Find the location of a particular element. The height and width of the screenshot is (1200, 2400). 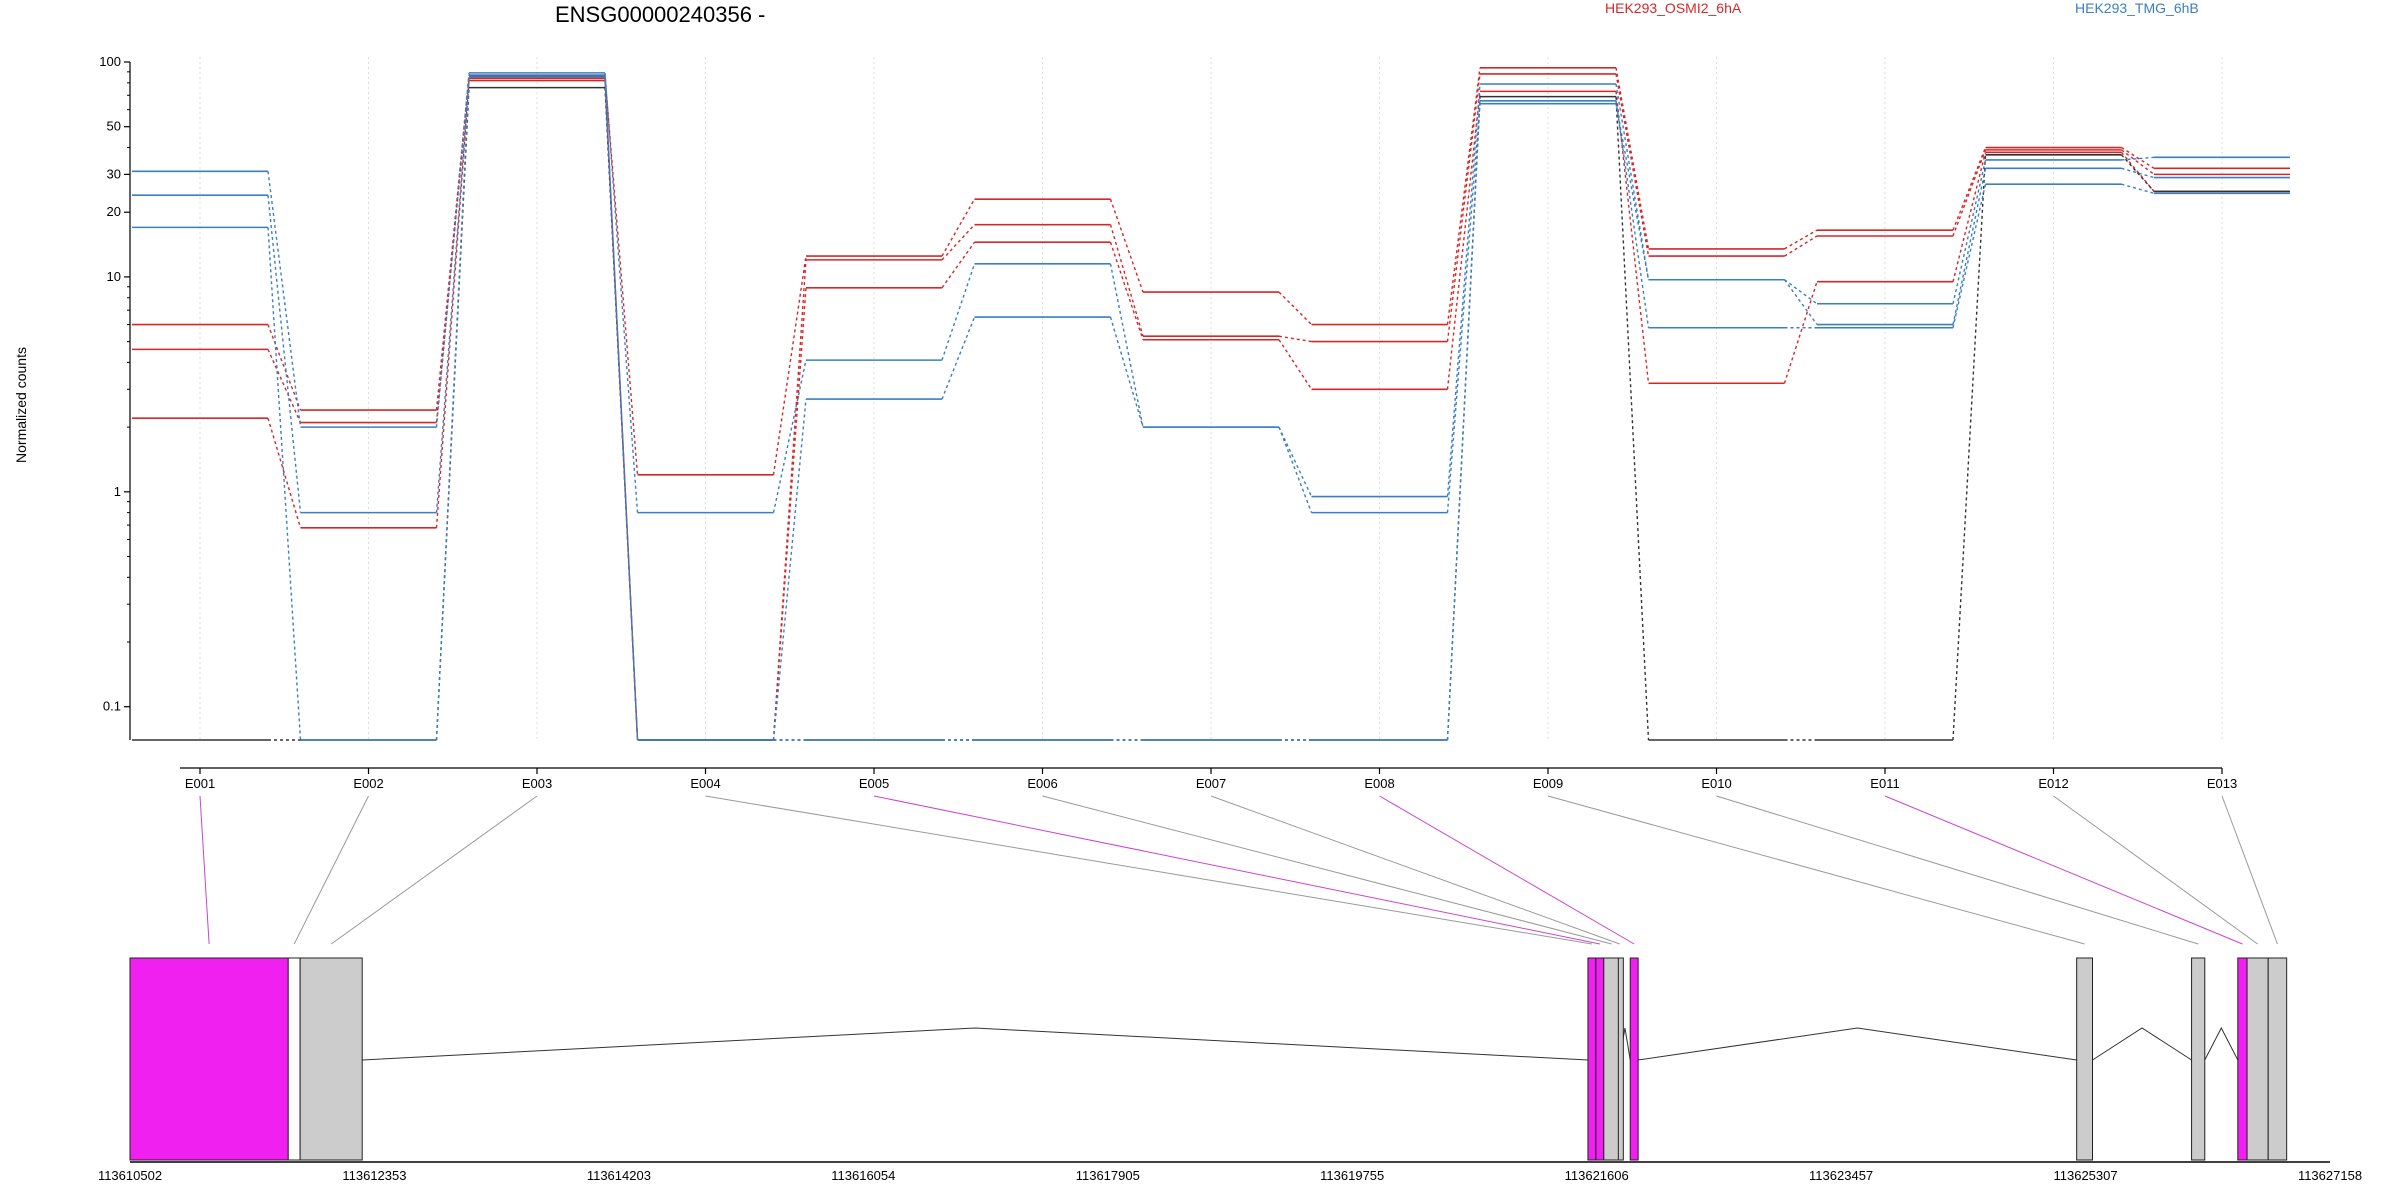

exon-box-e012 is located at coordinates (2257, 1059).